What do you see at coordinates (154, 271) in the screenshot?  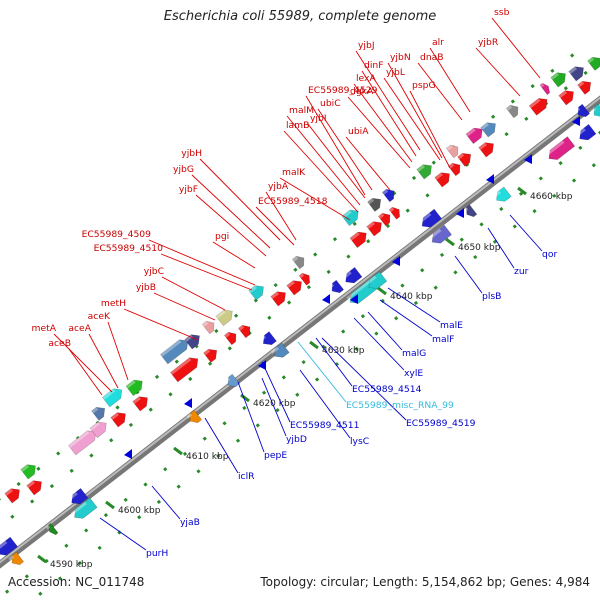 I see `gene-label: yjbC` at bounding box center [154, 271].